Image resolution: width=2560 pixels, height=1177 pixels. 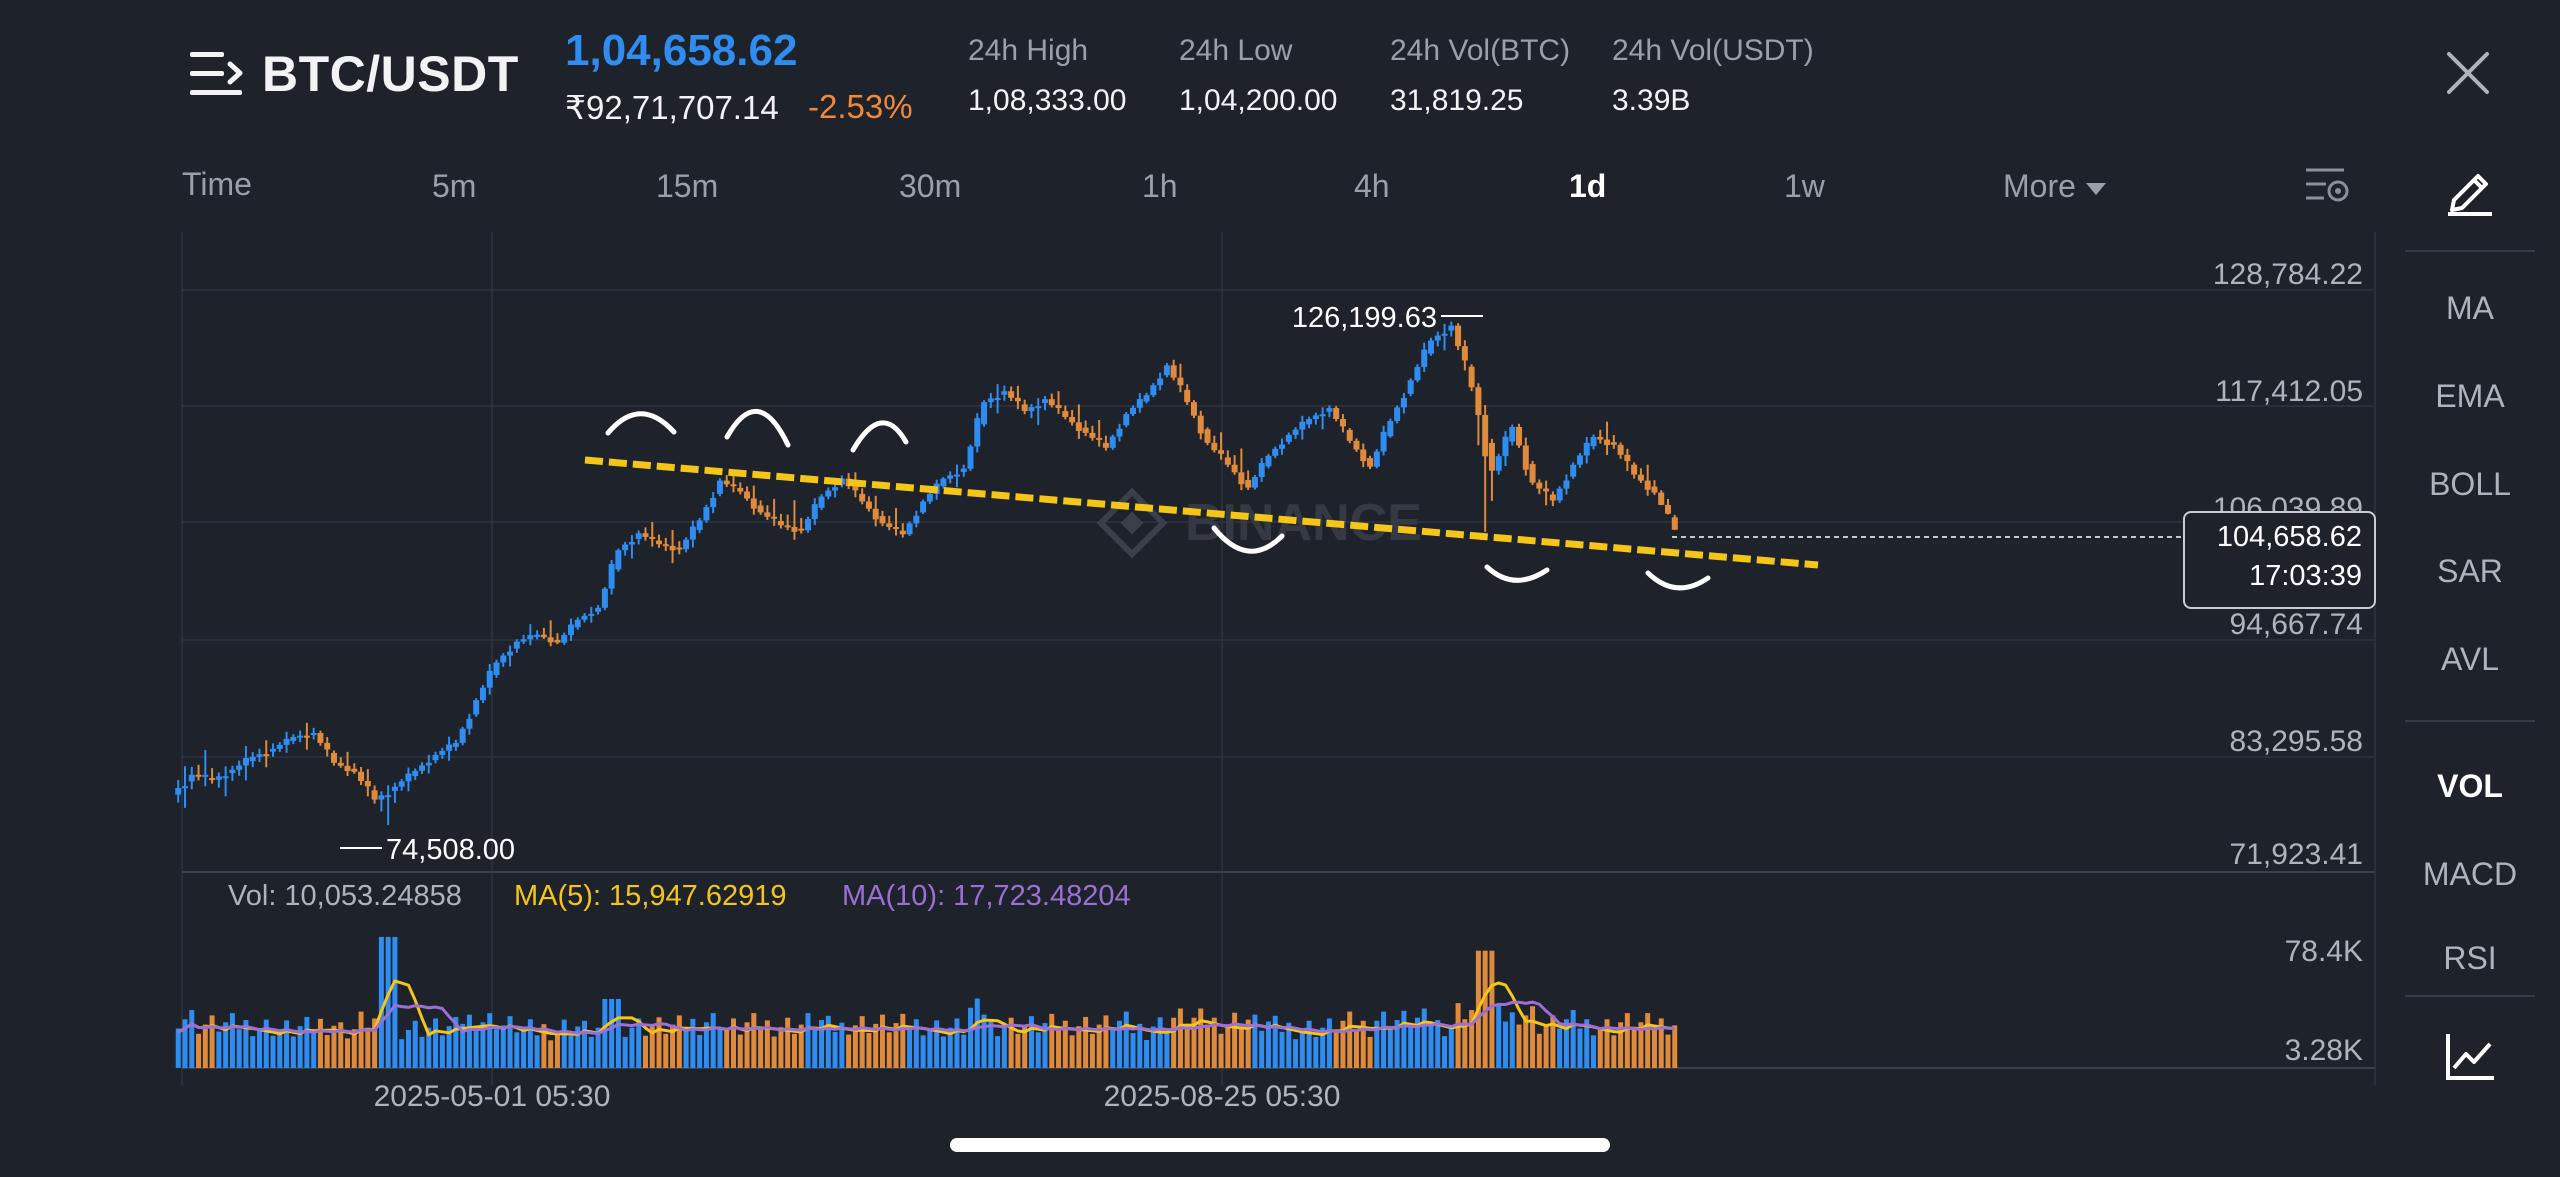 I want to click on indicator-avl: AVL, so click(x=2470, y=659).